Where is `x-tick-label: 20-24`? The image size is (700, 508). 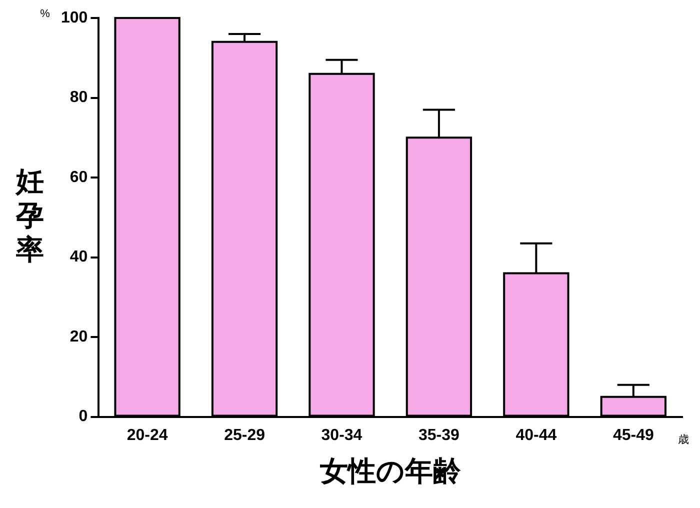
x-tick-label: 20-24 is located at coordinates (147, 435).